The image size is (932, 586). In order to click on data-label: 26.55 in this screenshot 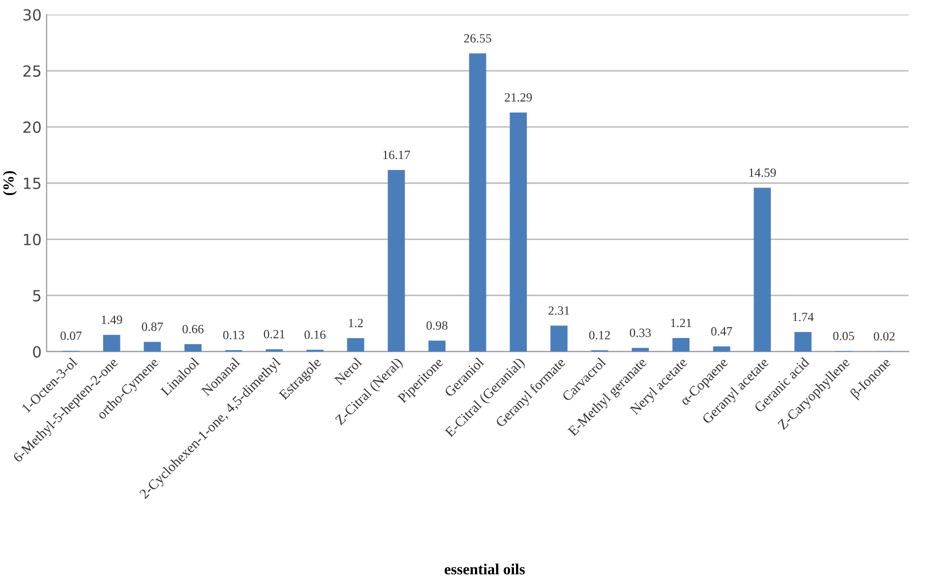, I will do `click(478, 38)`.